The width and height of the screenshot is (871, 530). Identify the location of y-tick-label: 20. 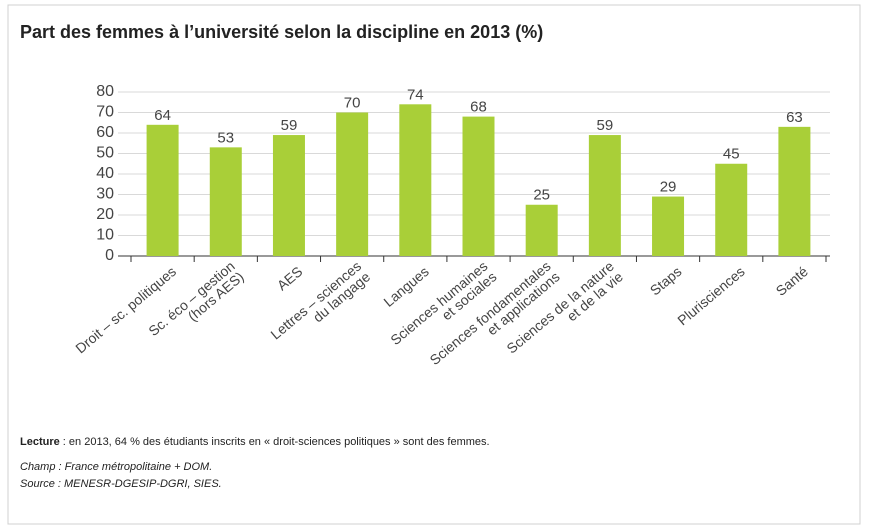
(105, 214).